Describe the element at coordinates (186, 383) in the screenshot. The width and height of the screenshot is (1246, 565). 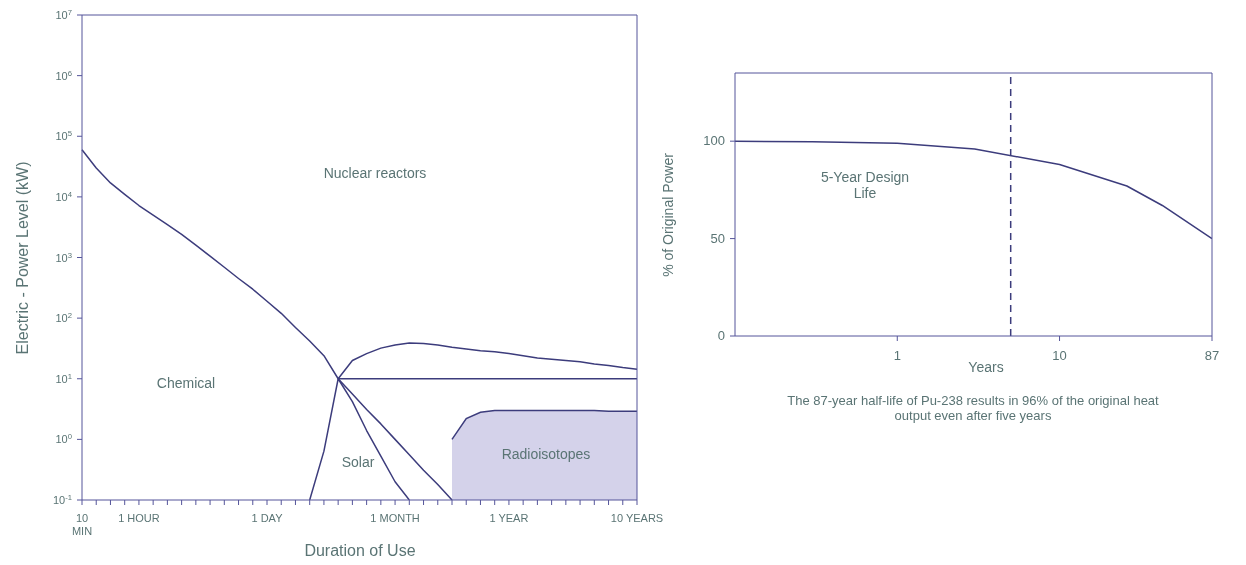
I see `annotation: Chemical` at that location.